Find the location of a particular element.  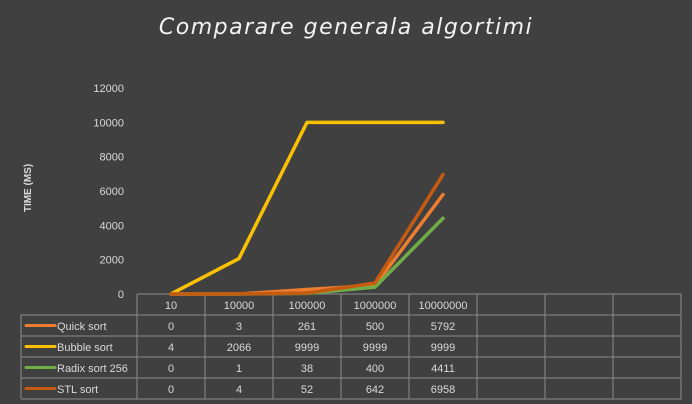

x-category-label: 10000000 is located at coordinates (443, 306).